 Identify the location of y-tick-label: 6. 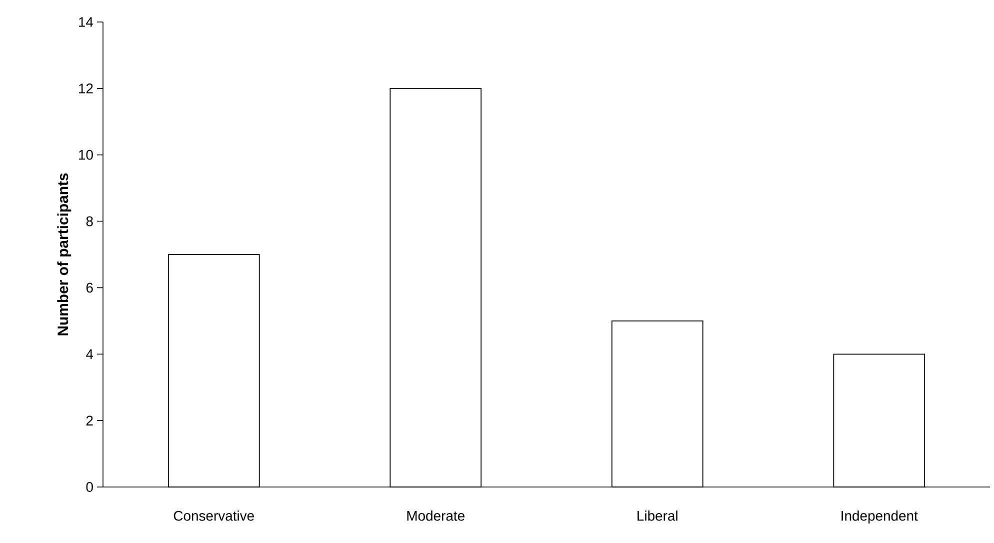
(89, 287).